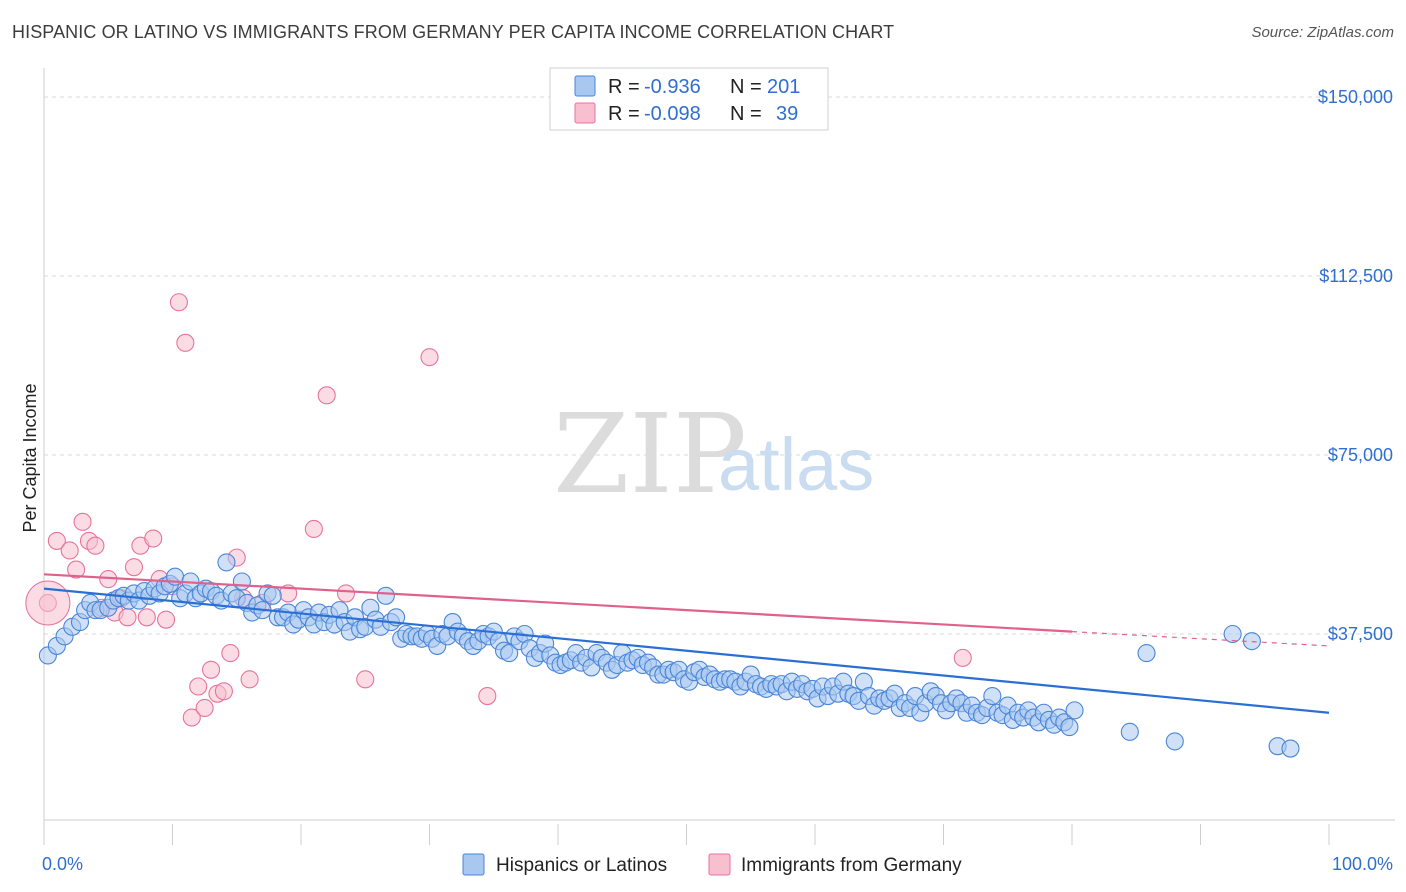 The height and width of the screenshot is (892, 1406). Describe the element at coordinates (672, 114) in the screenshot. I see `legend-r-value-2: -0.098` at that location.